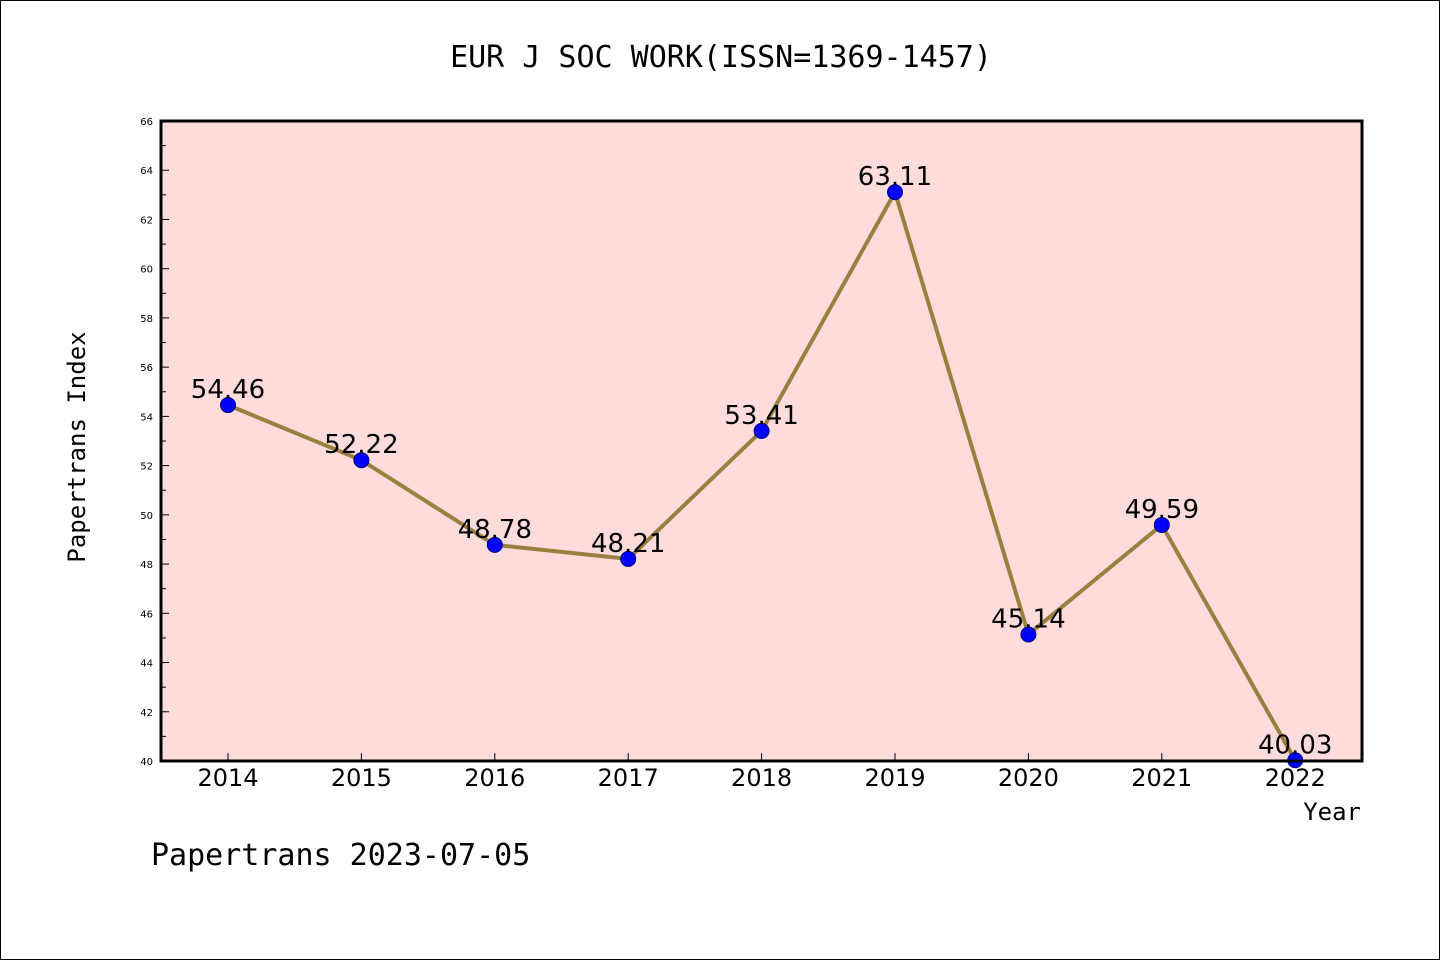 This screenshot has height=961, width=1440. I want to click on x-axis-title: Year, so click(1332, 812).